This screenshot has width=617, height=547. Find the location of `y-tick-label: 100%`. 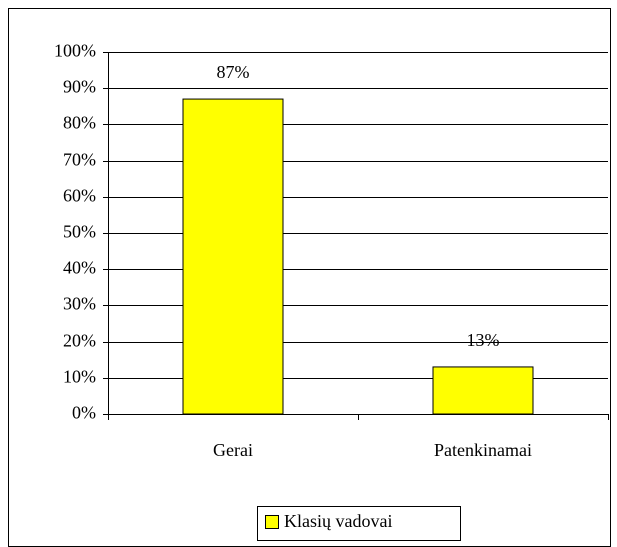

y-tick-label: 100% is located at coordinates (75, 51).